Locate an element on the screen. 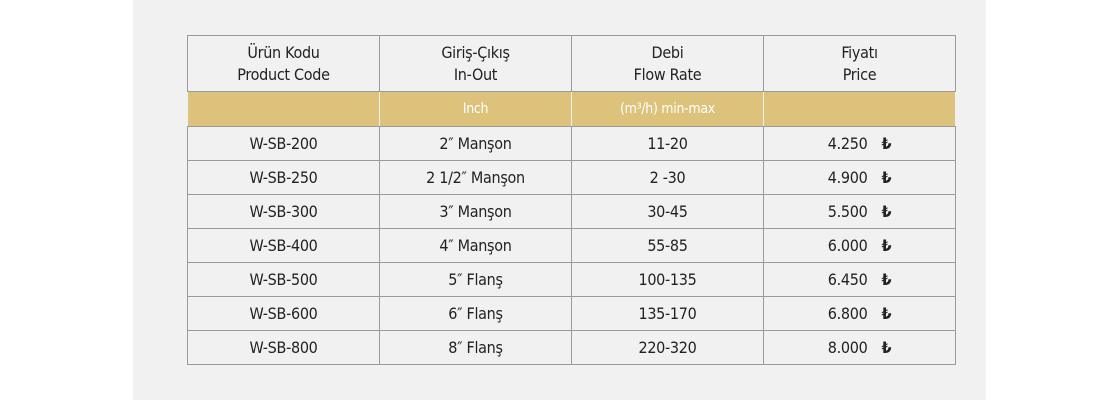 This screenshot has height=400, width=1120. price: 8.000 is located at coordinates (847, 347).